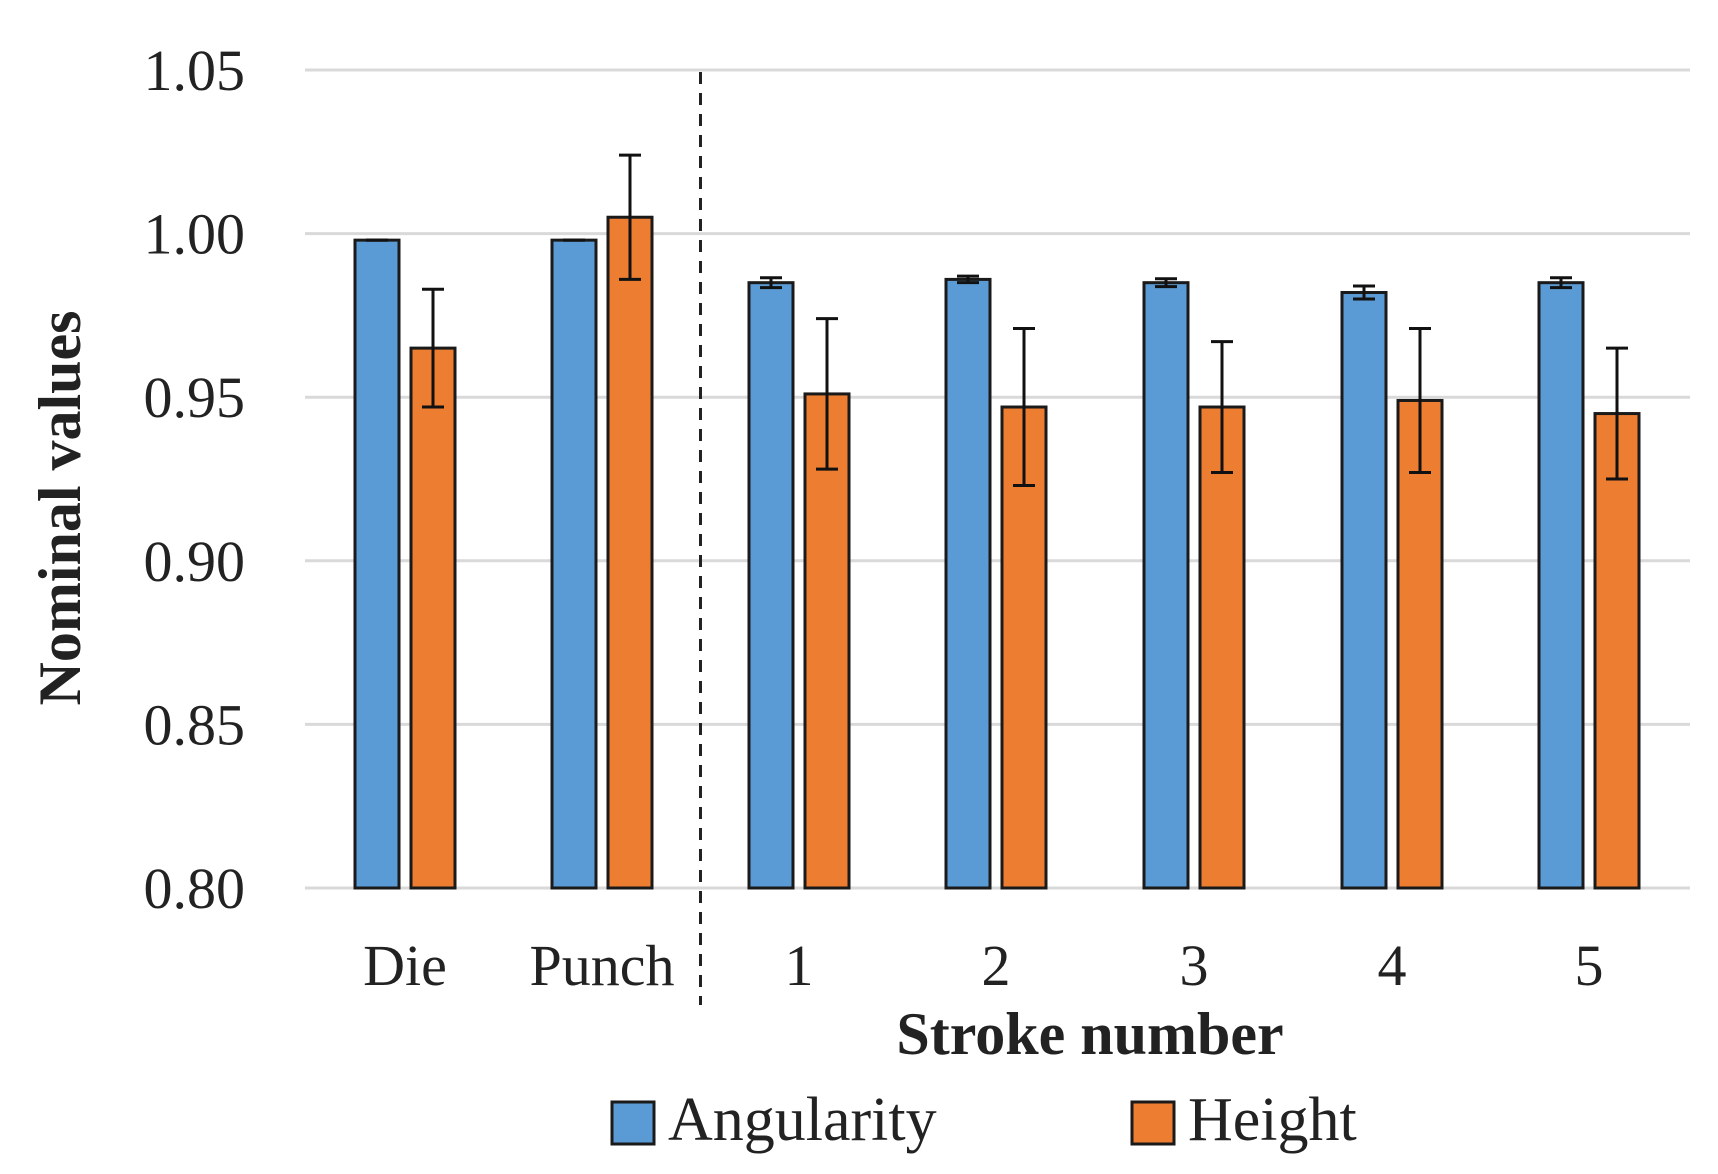 Image resolution: width=1718 pixels, height=1174 pixels. What do you see at coordinates (195, 479) in the screenshot?
I see `y-tick-labels: 0.80 0.85 0.90 0.95 1.00 1.05` at bounding box center [195, 479].